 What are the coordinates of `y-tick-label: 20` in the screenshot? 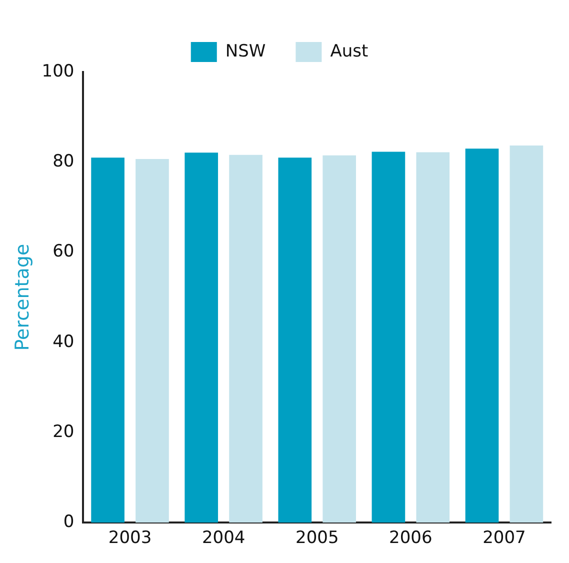 It's located at (63, 432).